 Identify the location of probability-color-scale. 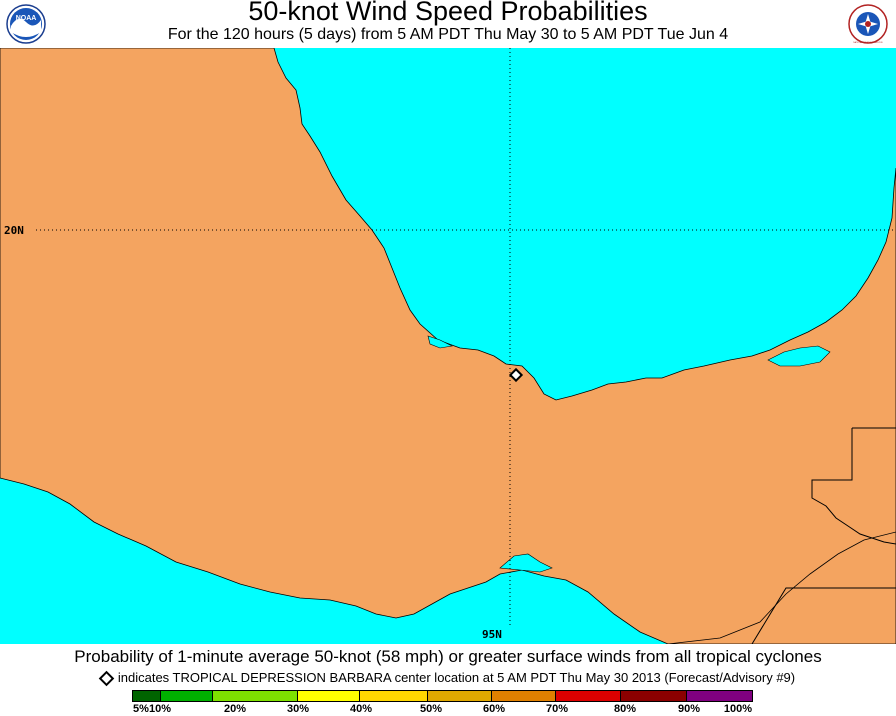
(442, 696).